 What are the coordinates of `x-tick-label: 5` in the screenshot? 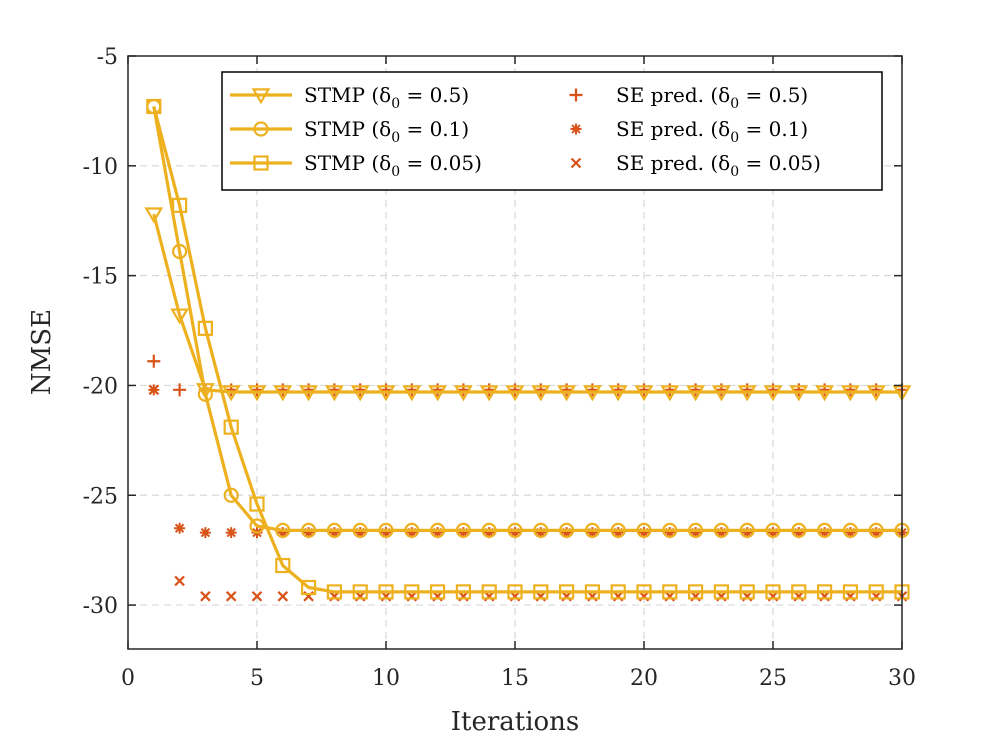 It's located at (257, 678).